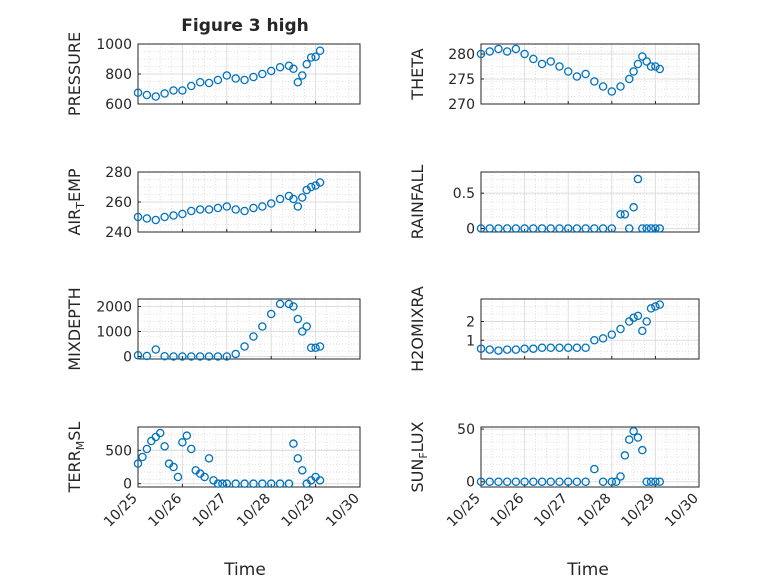  What do you see at coordinates (114, 333) in the screenshot?
I see `y-tick-label: 1000` at bounding box center [114, 333].